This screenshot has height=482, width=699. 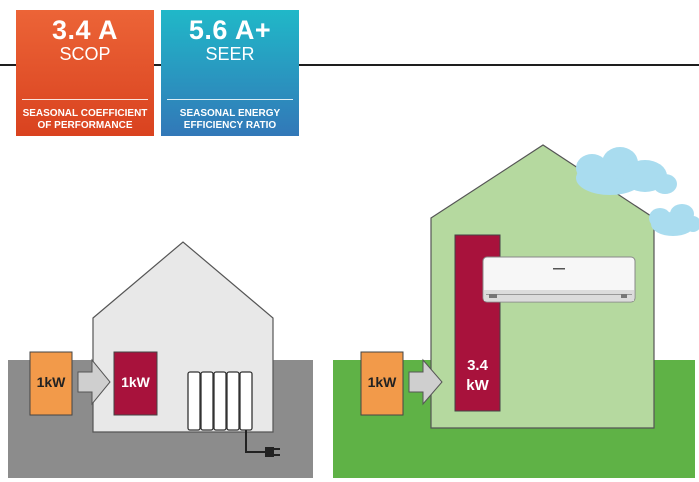 What do you see at coordinates (230, 113) in the screenshot?
I see `seer-desc-line1: SEASONAL ENERGY` at bounding box center [230, 113].